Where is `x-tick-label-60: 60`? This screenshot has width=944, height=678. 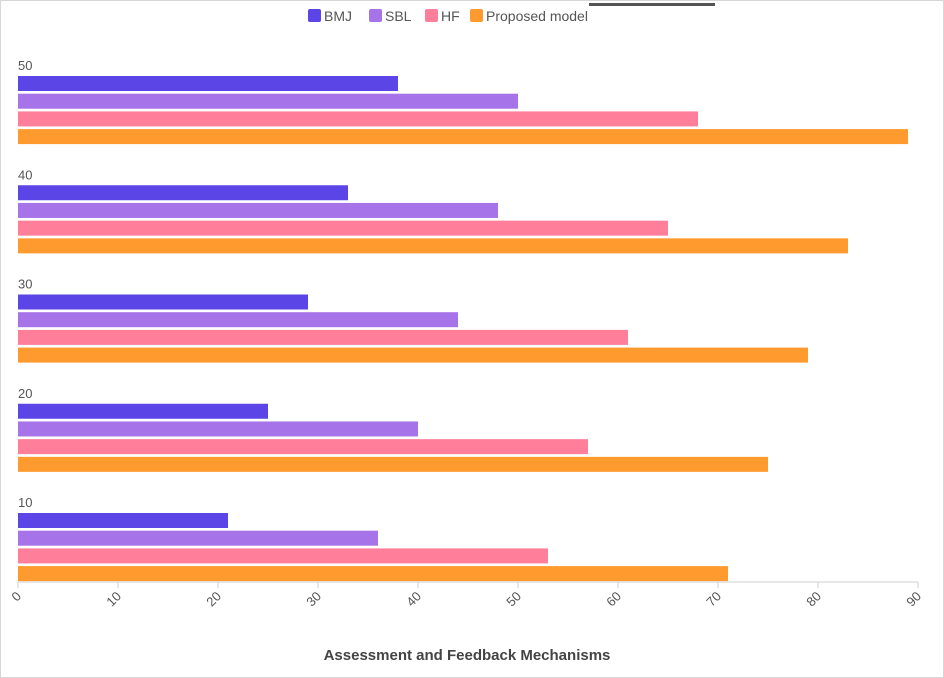 x-tick-label-60: 60 is located at coordinates (613, 599).